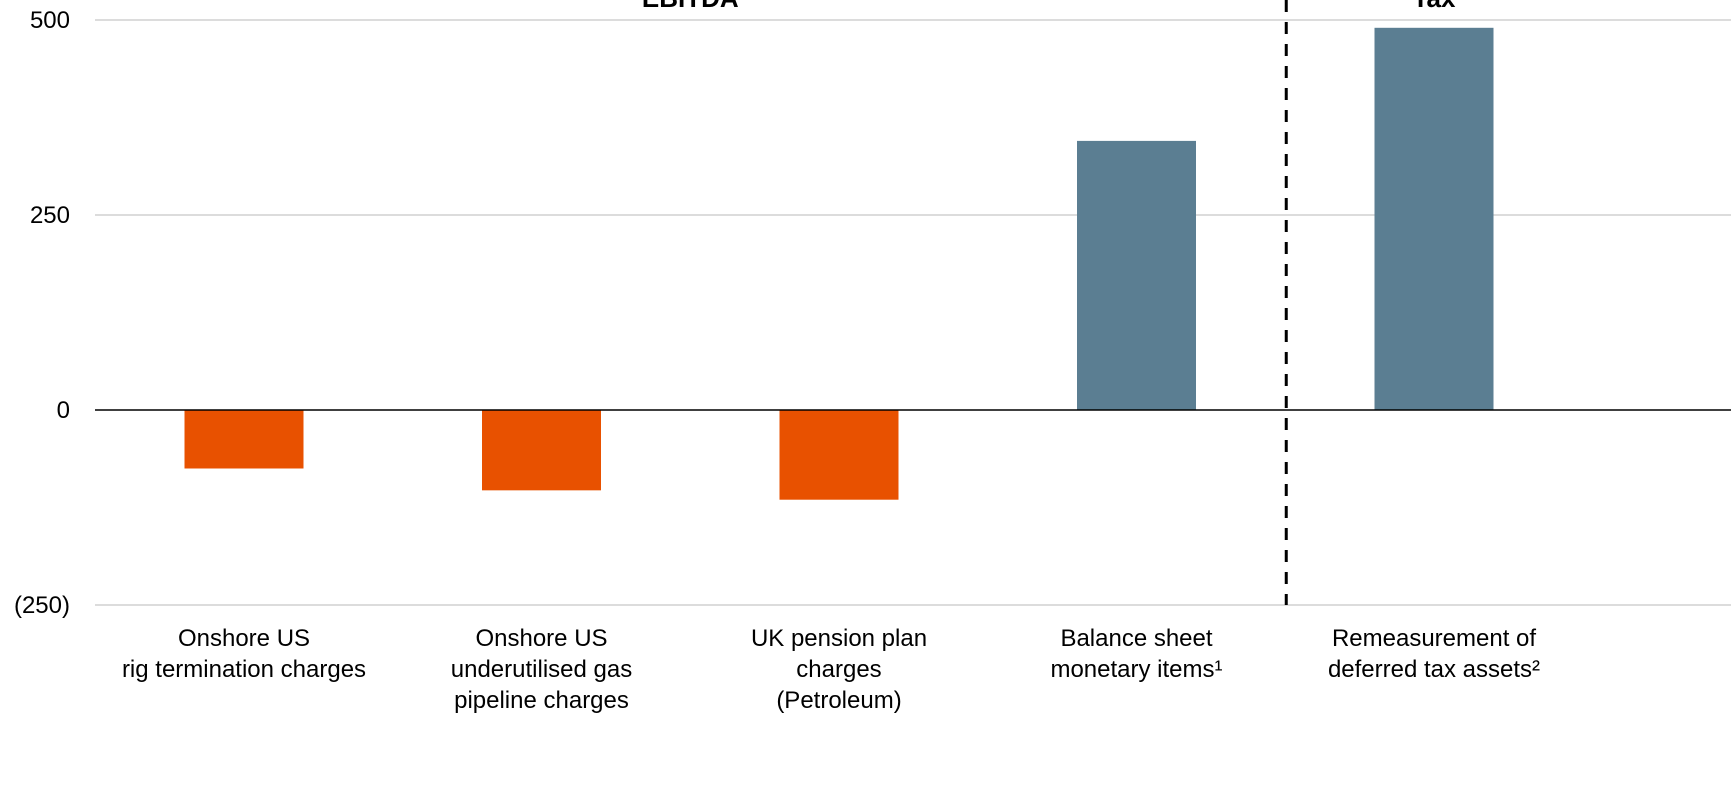 The image size is (1731, 787). Describe the element at coordinates (50, 20) in the screenshot. I see `y-tick-label: 500` at that location.